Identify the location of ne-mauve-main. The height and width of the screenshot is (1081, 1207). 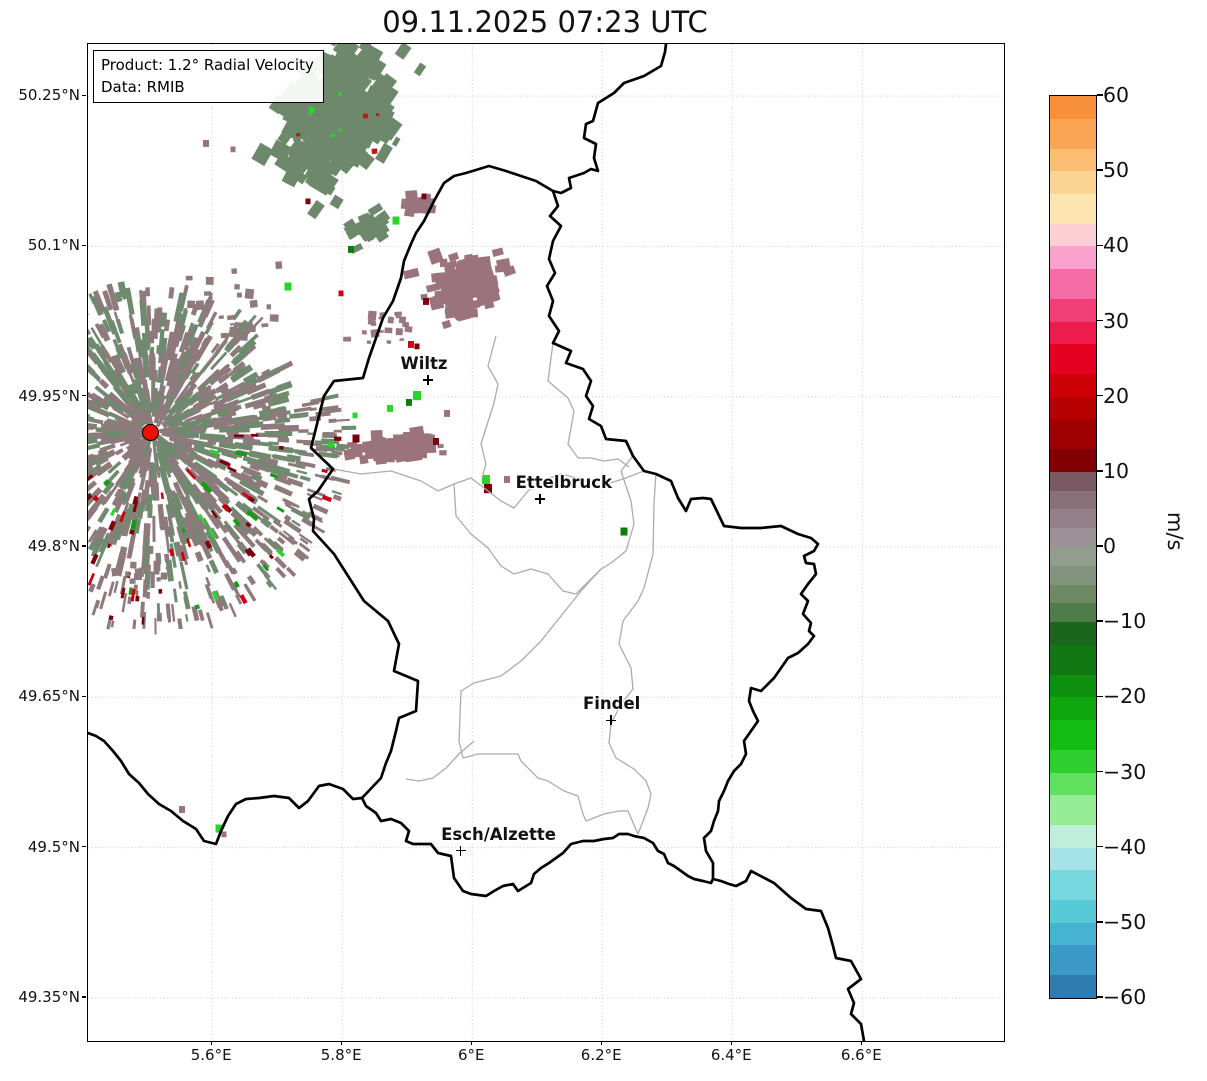
(459, 288).